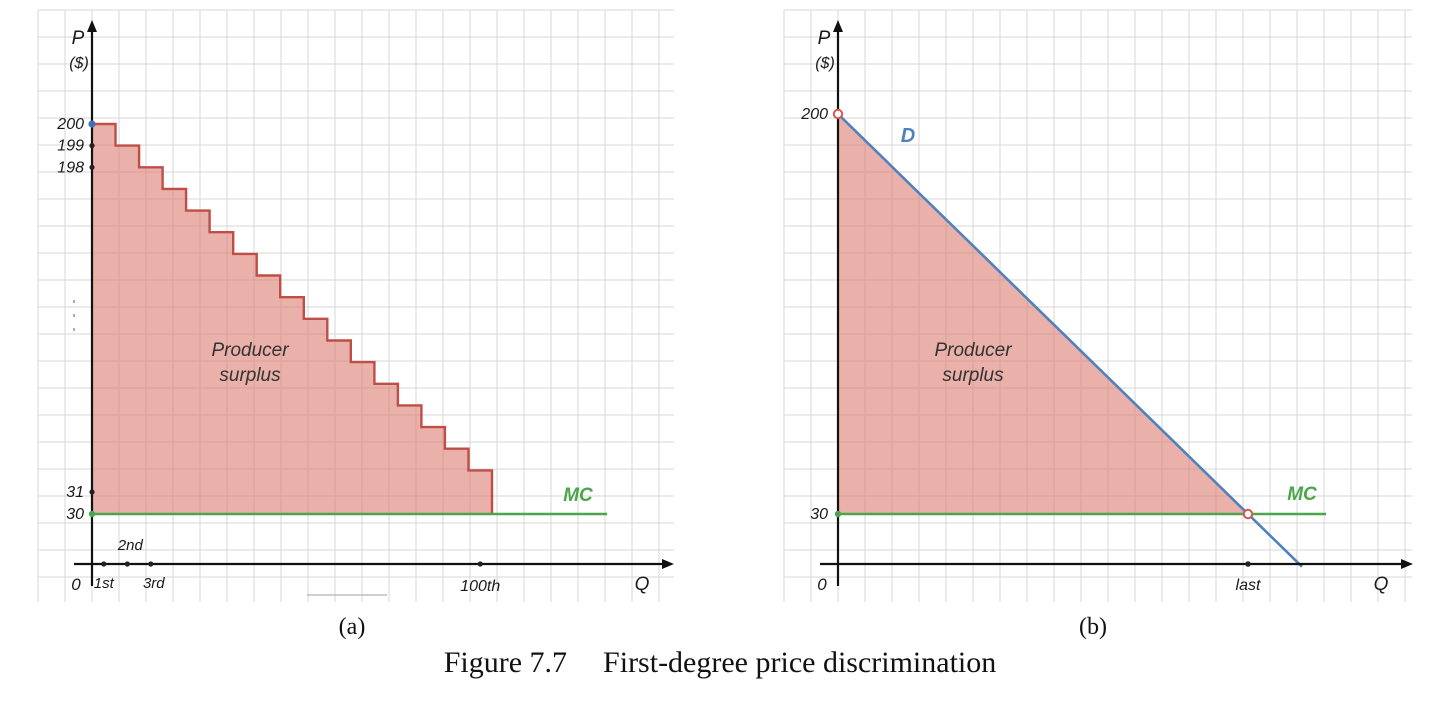 Image resolution: width=1440 pixels, height=720 pixels. I want to click on demand-start-point, so click(92, 124).